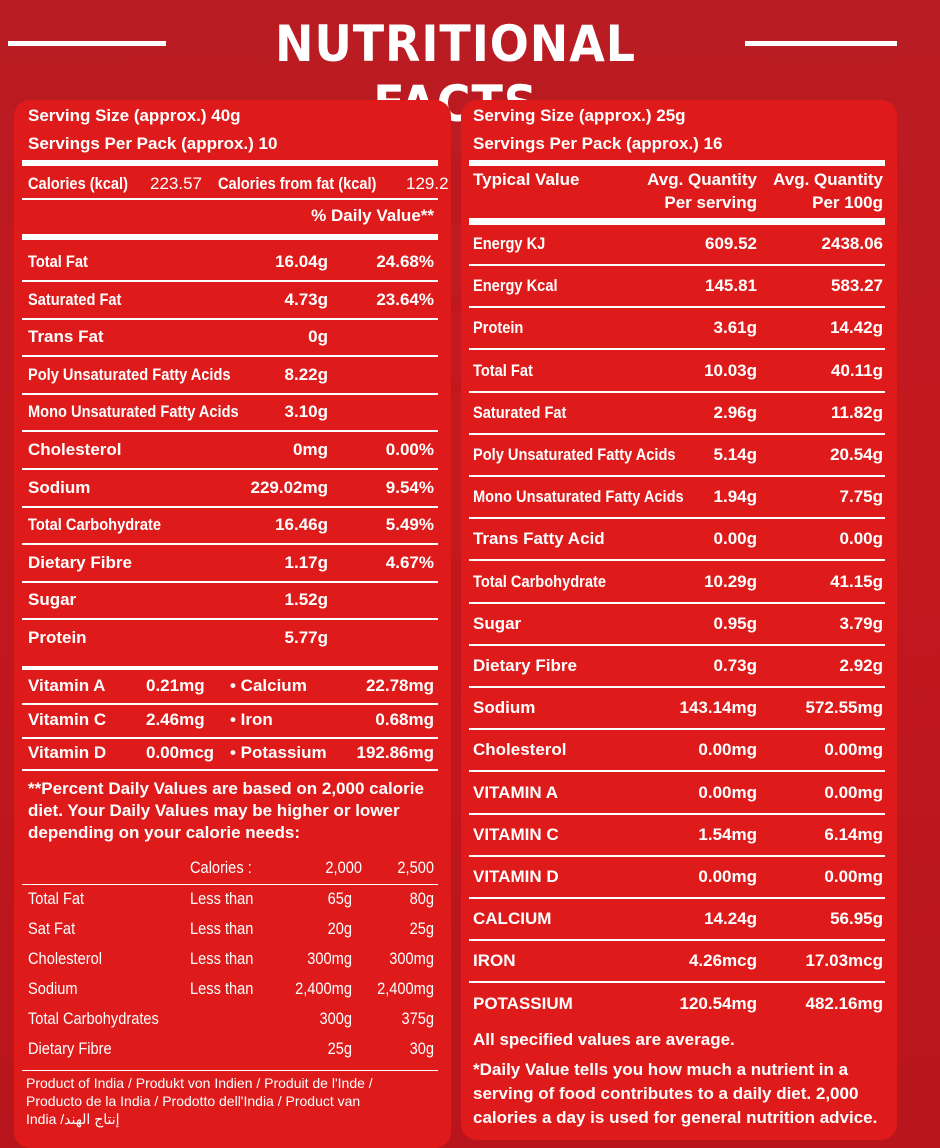 The image size is (940, 1148). Describe the element at coordinates (230, 237) in the screenshot. I see `left-thick-divider` at that location.